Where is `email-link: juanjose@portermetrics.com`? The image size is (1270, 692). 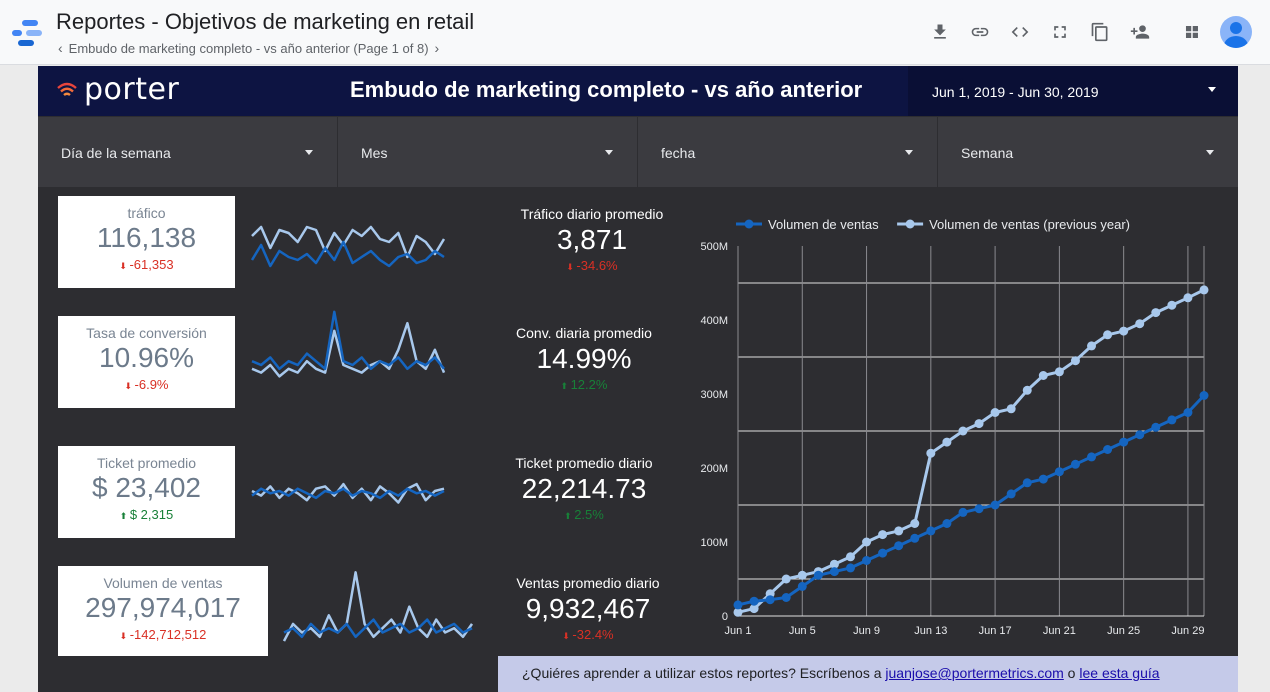
email-link: juanjose@portermetrics.com is located at coordinates (974, 673).